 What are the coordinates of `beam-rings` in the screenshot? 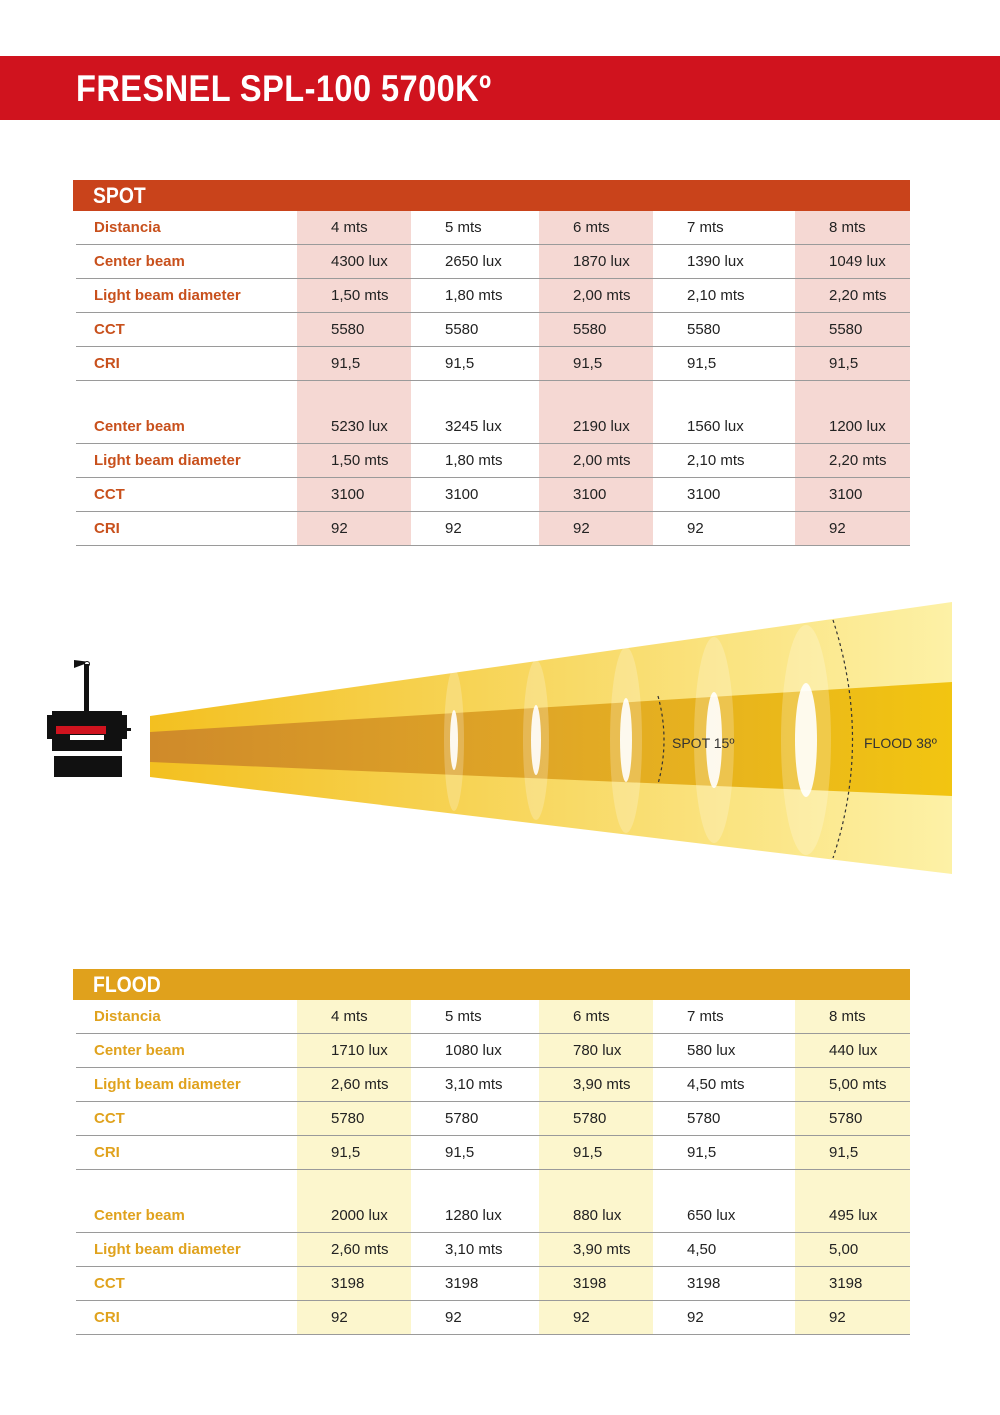 It's located at (637, 740).